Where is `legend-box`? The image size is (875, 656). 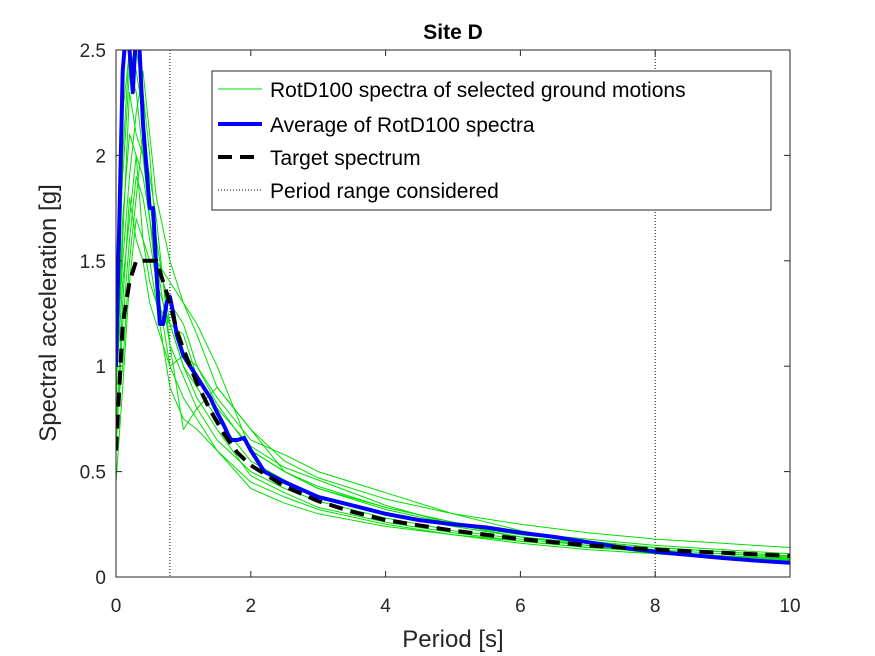 legend-box is located at coordinates (491, 140).